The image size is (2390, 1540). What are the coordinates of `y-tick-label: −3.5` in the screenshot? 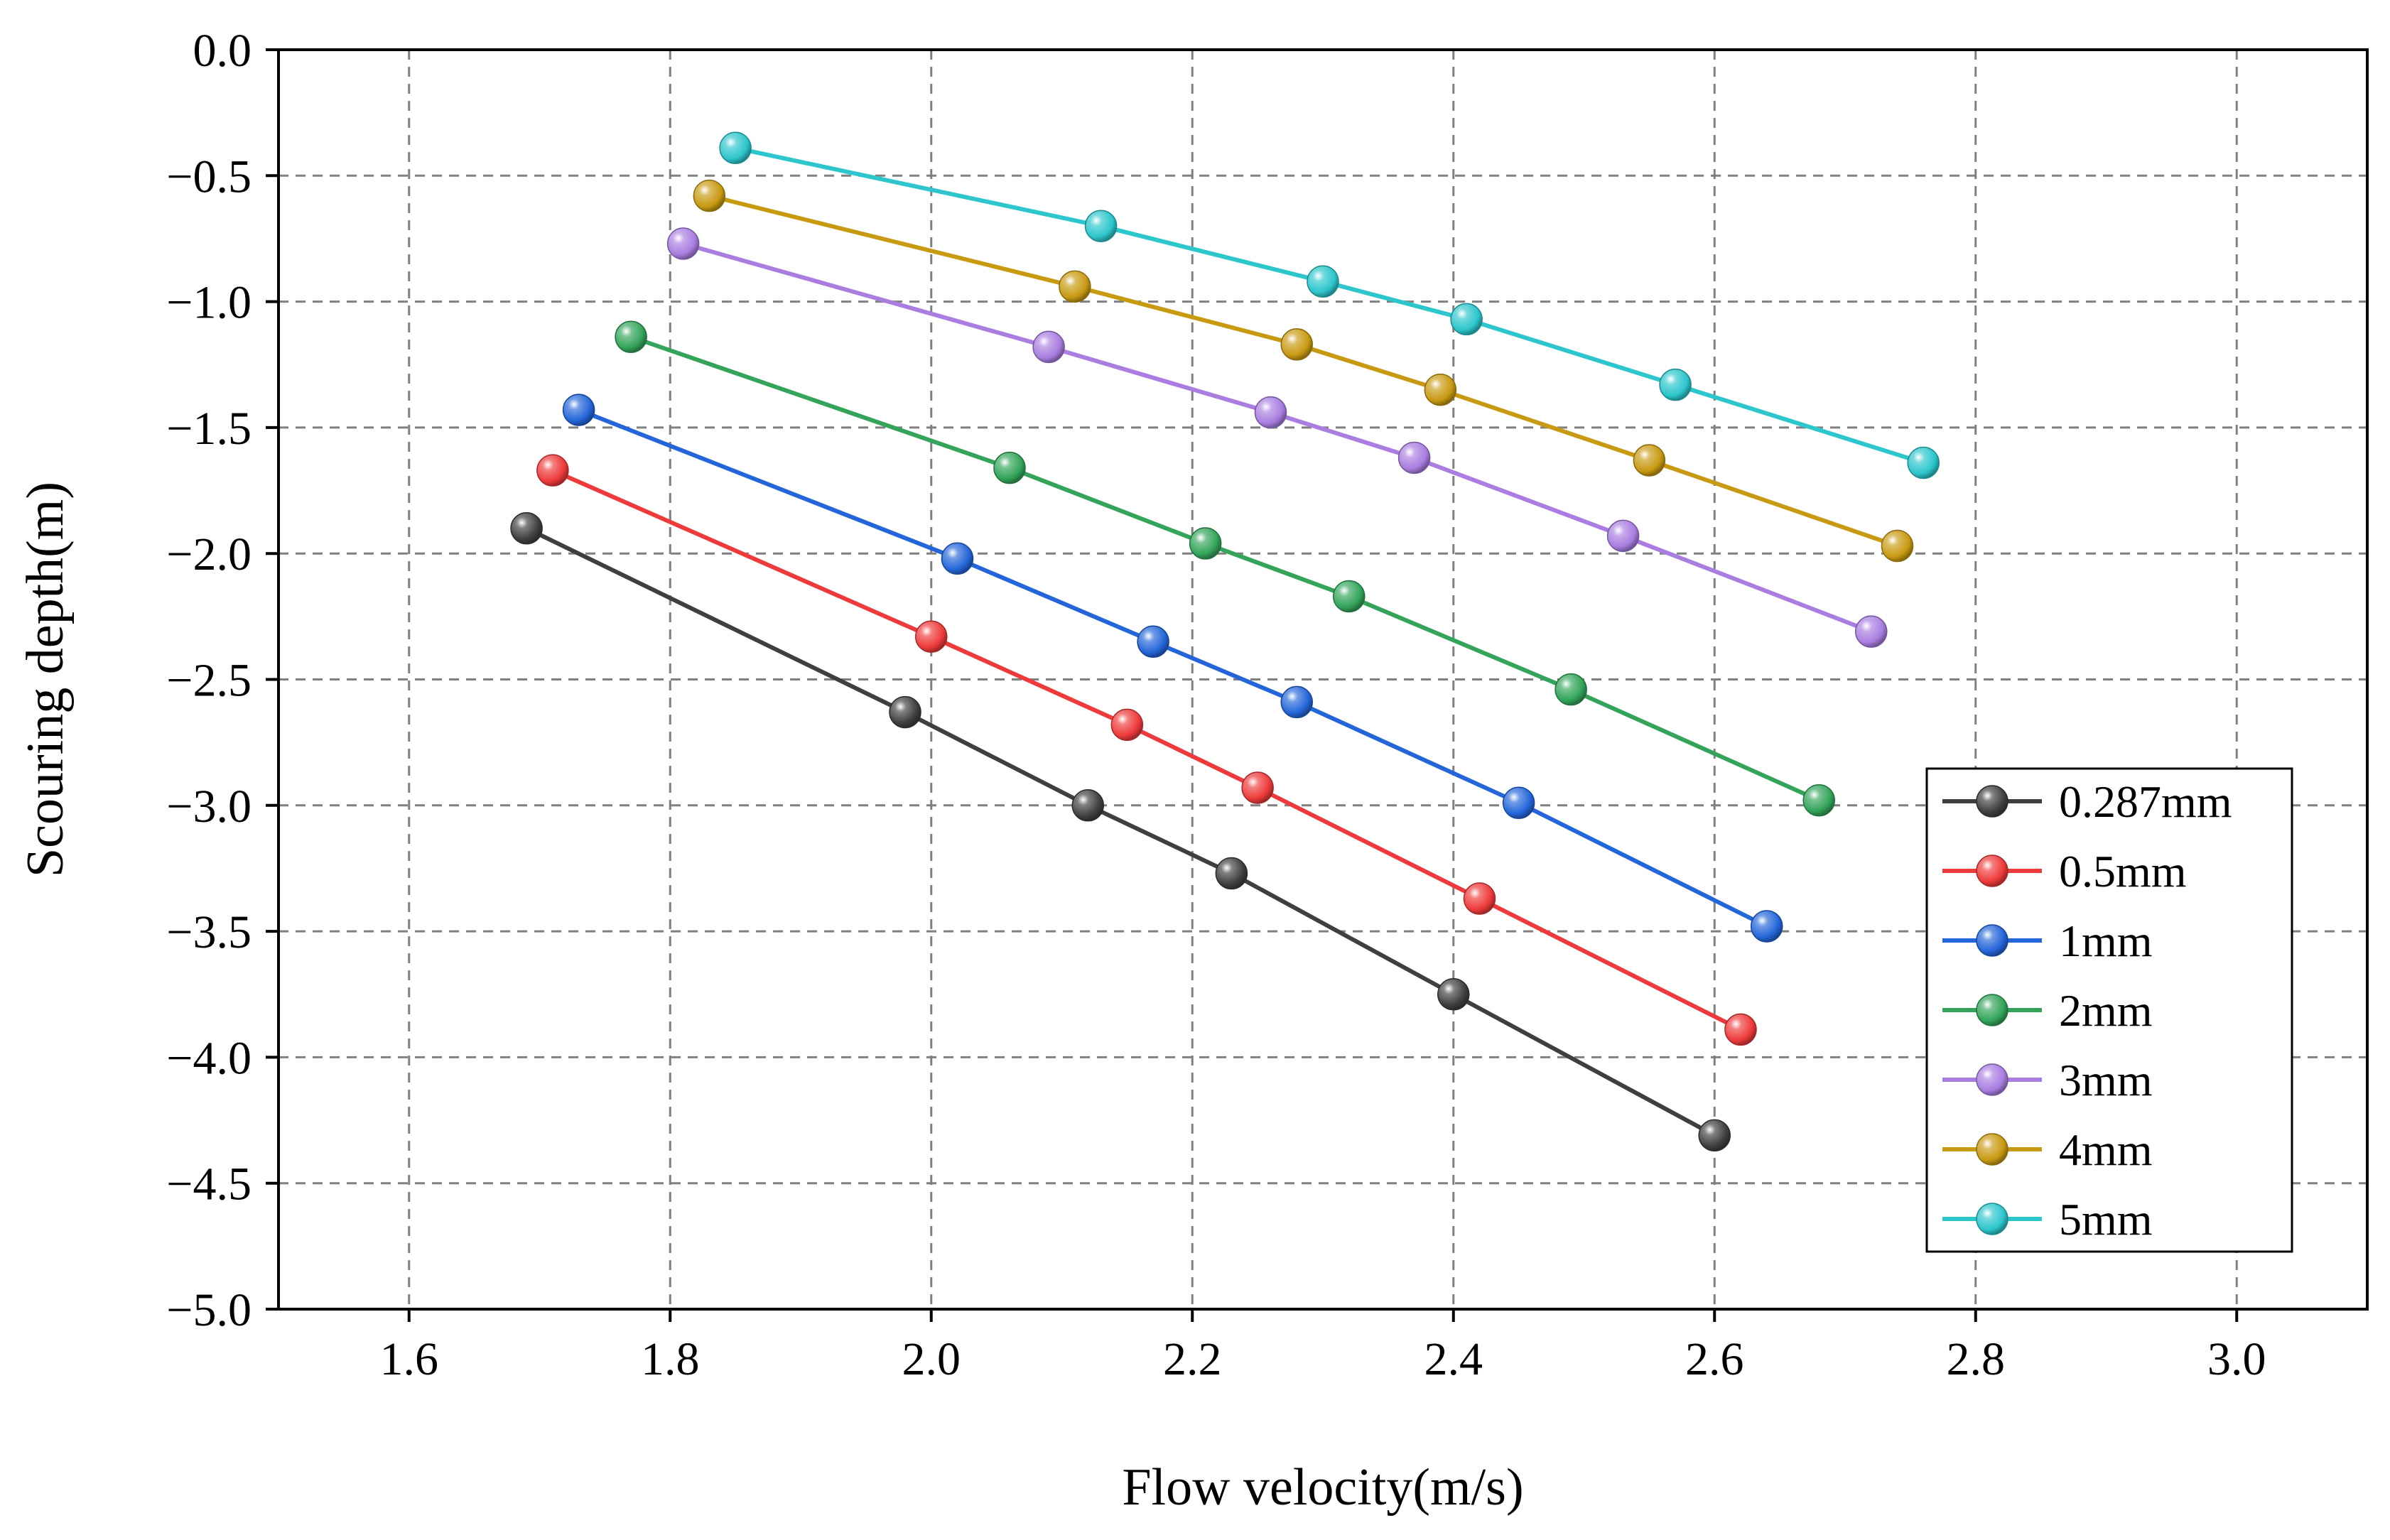 It's located at (209, 932).